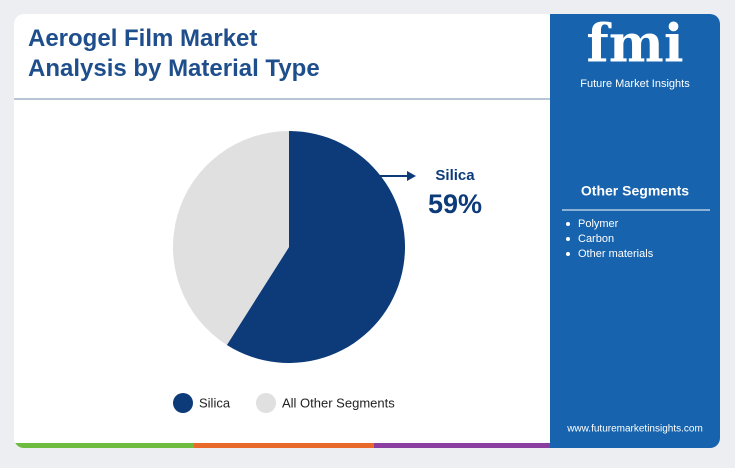  Describe the element at coordinates (634, 44) in the screenshot. I see `logo: fmi` at that location.